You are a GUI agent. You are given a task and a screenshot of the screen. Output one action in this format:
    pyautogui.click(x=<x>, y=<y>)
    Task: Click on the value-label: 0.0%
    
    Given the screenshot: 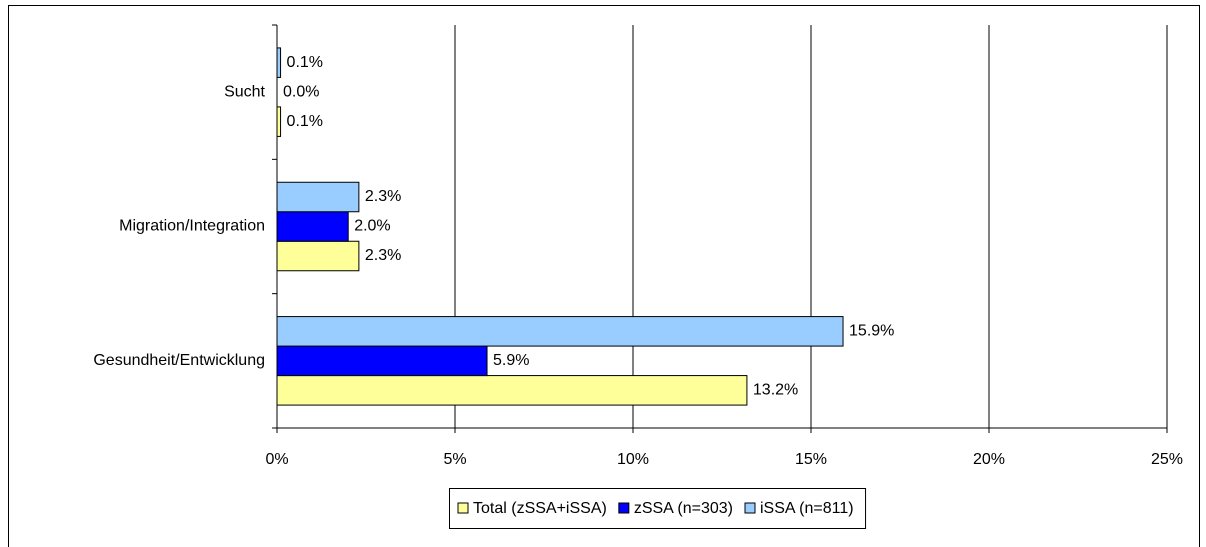 What is the action you would take?
    pyautogui.click(x=301, y=91)
    